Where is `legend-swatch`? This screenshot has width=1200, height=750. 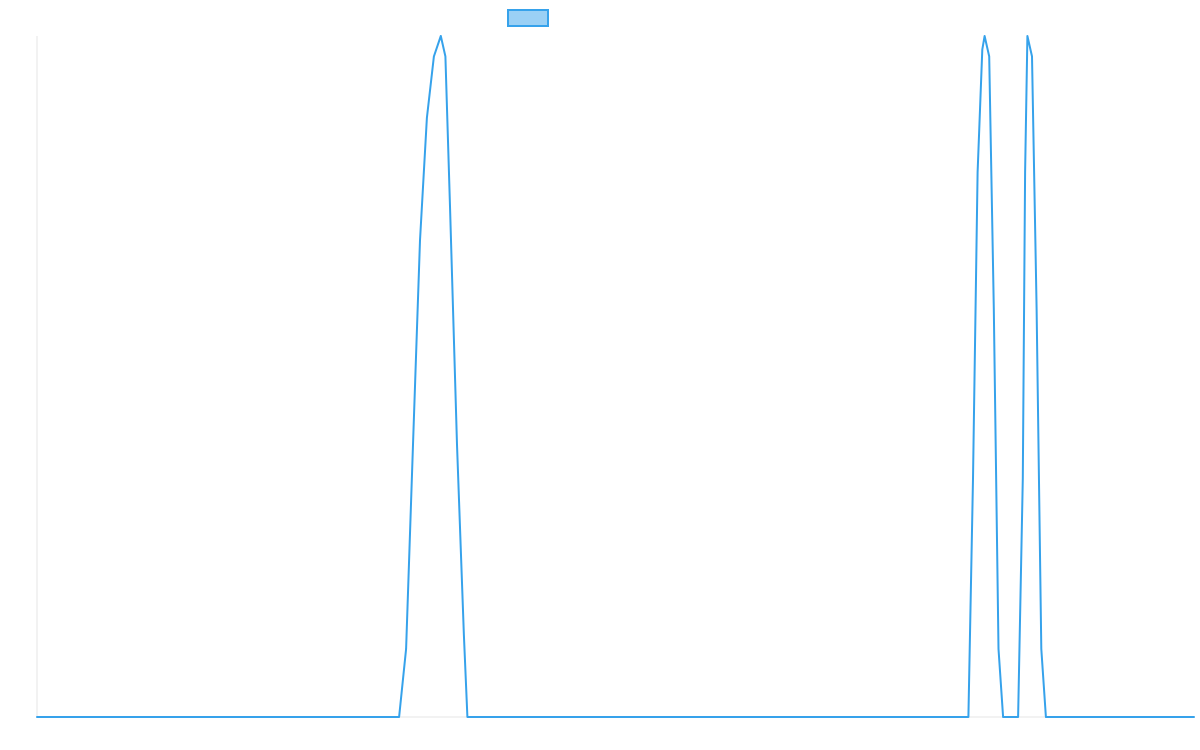 legend-swatch is located at coordinates (528, 18).